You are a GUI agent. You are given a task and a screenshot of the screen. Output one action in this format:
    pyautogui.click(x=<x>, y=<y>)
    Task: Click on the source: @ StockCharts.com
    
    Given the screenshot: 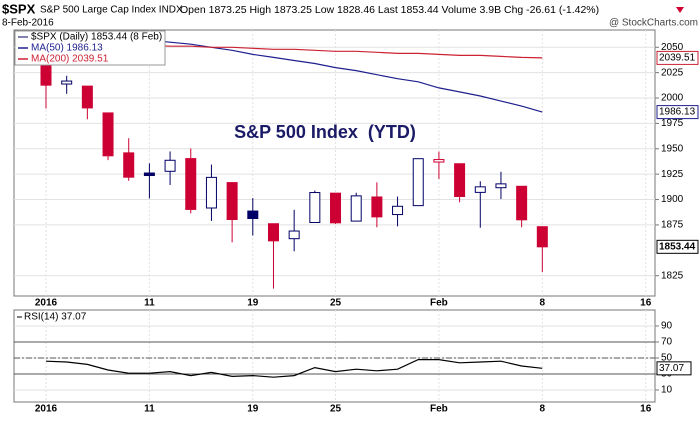 What is the action you would take?
    pyautogui.click(x=653, y=23)
    